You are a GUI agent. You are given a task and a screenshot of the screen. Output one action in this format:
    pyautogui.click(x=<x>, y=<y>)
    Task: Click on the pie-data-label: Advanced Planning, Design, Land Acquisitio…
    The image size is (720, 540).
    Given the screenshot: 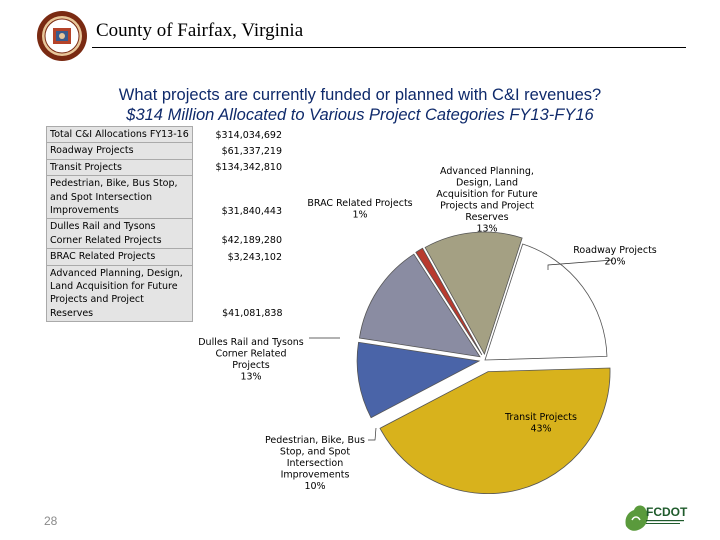 What is the action you would take?
    pyautogui.click(x=487, y=200)
    